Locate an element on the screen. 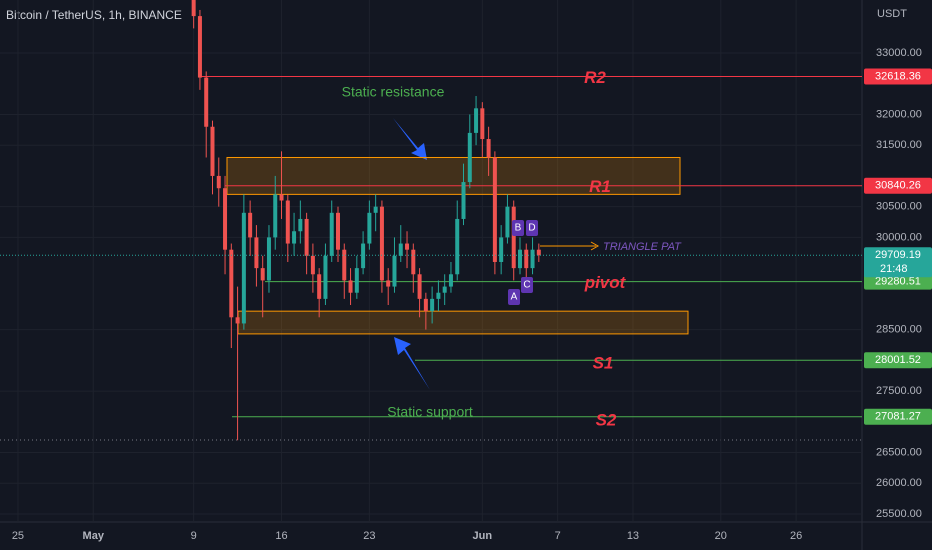 The width and height of the screenshot is (932, 550). zone-label: Static resistance is located at coordinates (393, 92).